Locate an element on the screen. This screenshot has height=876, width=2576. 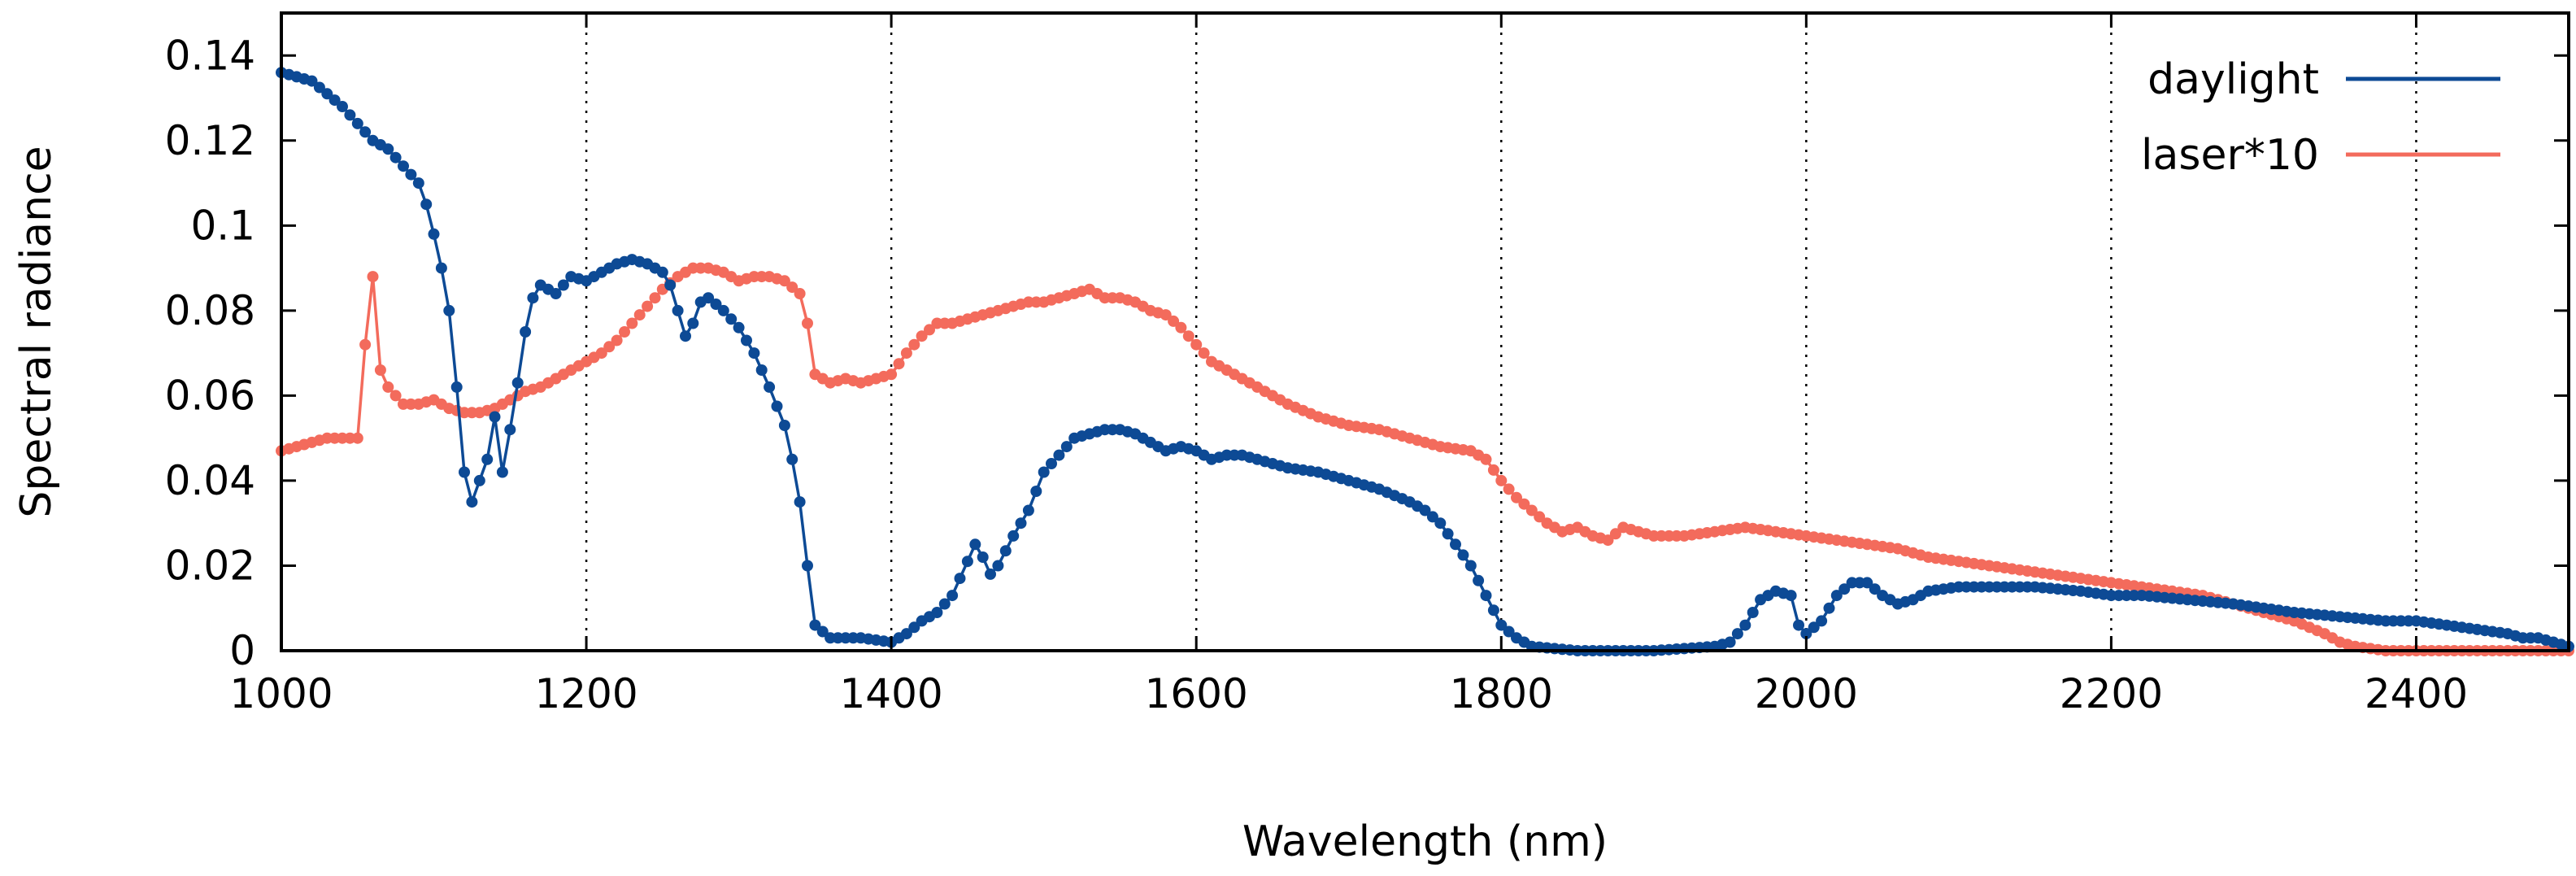
y-tick-label: 0.12 is located at coordinates (210, 140).